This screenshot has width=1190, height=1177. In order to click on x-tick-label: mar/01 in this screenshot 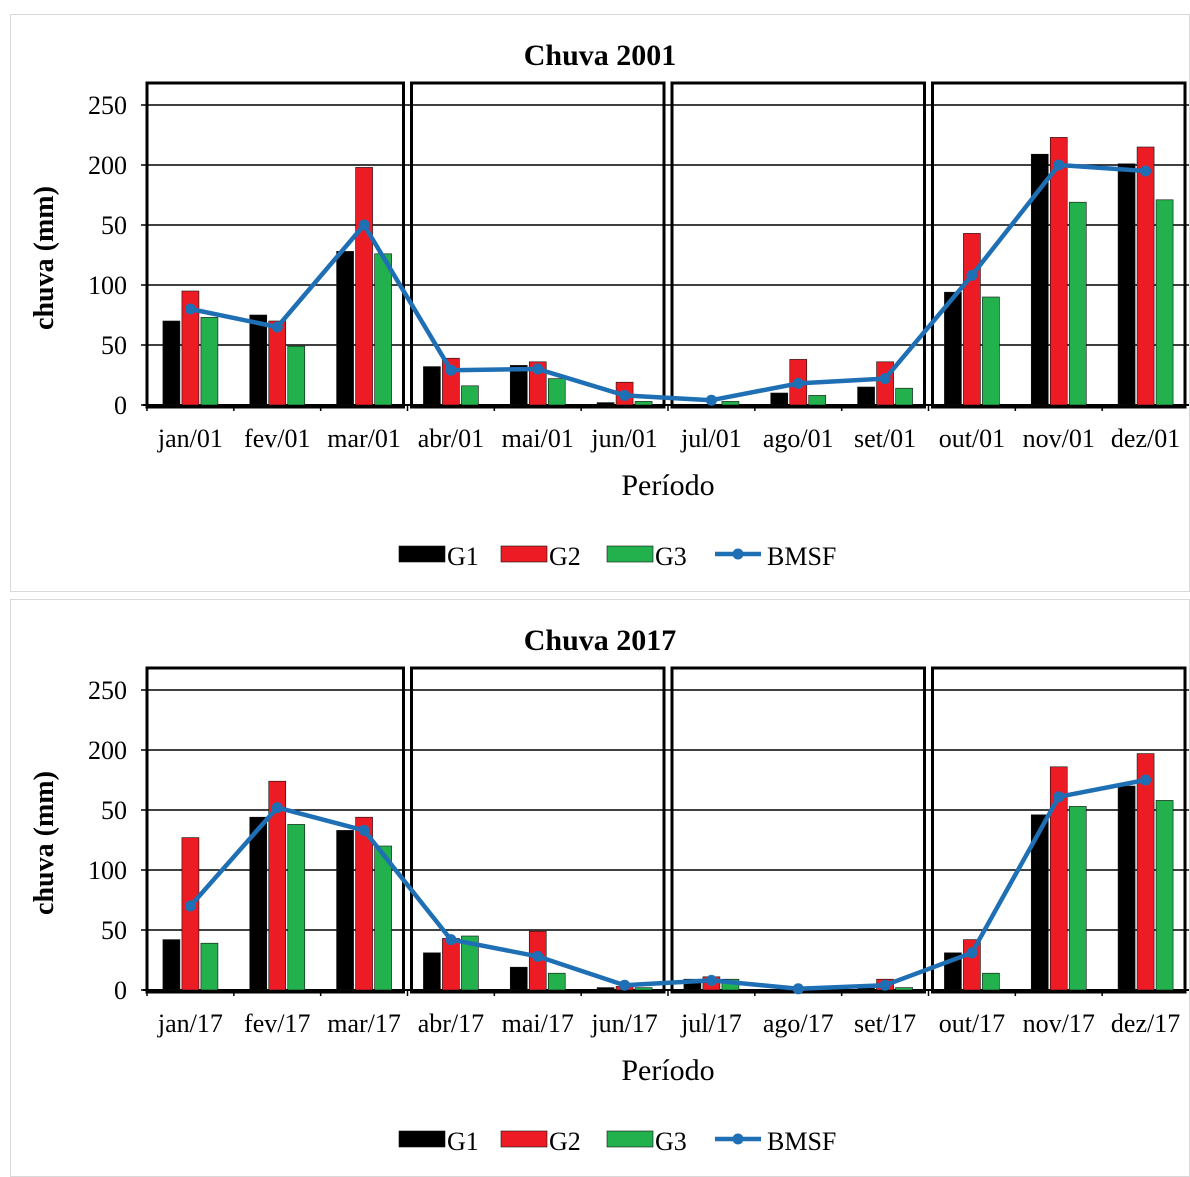, I will do `click(364, 438)`.